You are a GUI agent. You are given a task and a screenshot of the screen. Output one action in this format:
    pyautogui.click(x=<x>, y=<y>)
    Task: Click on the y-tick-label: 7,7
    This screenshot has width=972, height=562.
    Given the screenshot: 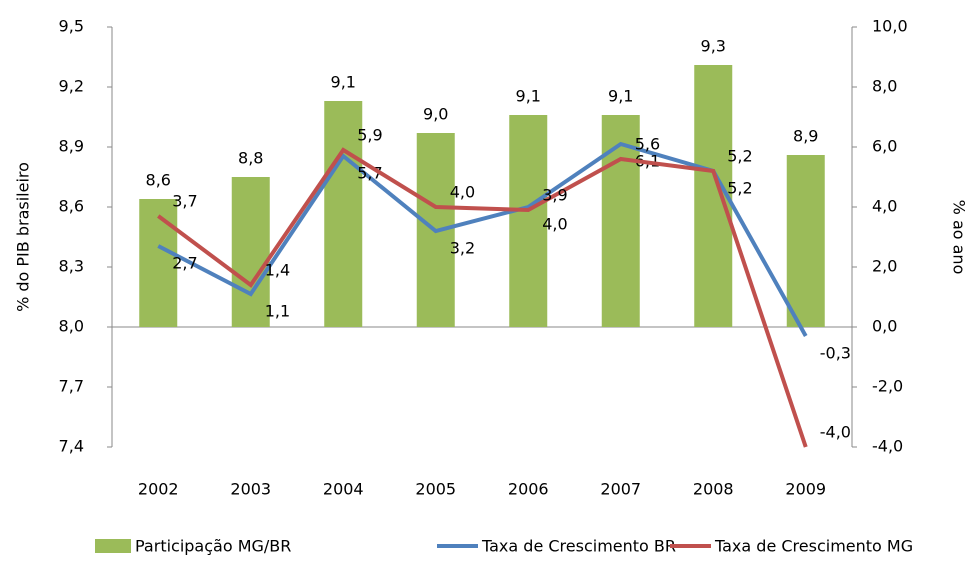 What is the action you would take?
    pyautogui.click(x=71, y=386)
    